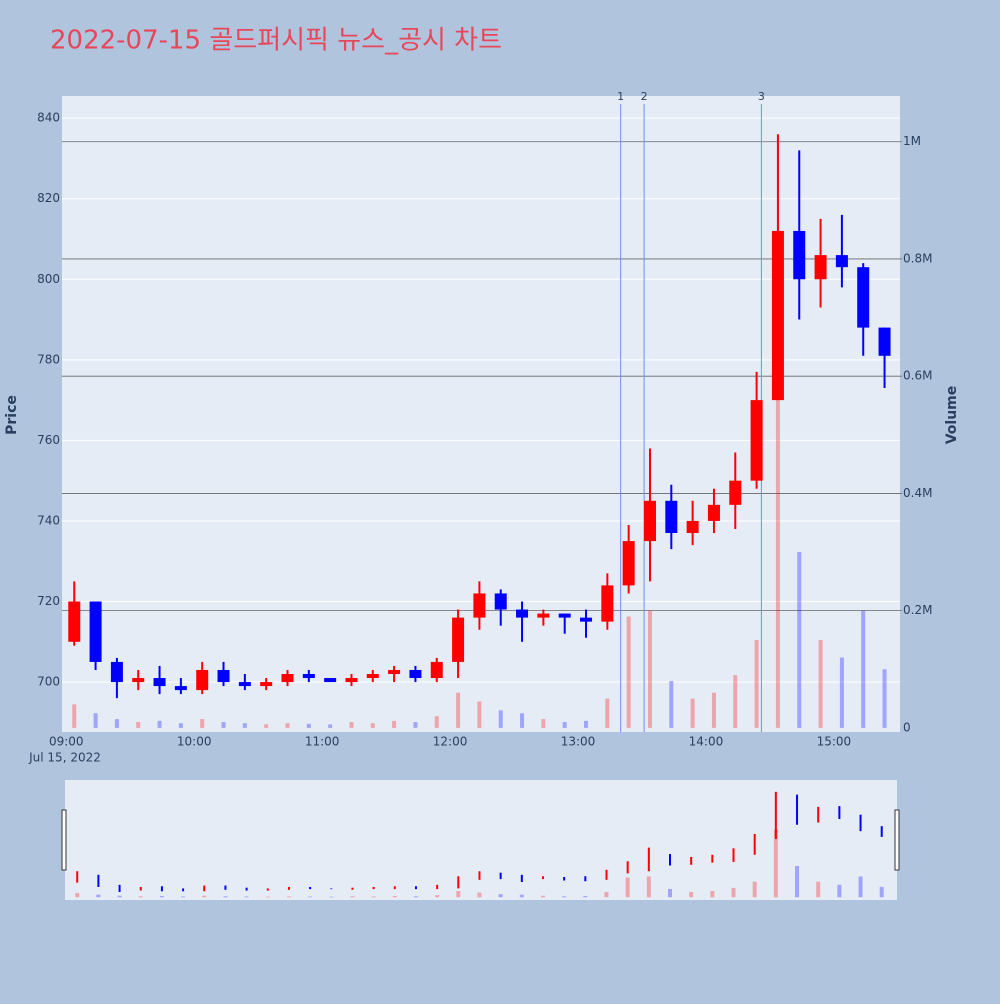 The width and height of the screenshot is (1000, 1004). What do you see at coordinates (481, 840) in the screenshot?
I see `range-slider` at bounding box center [481, 840].